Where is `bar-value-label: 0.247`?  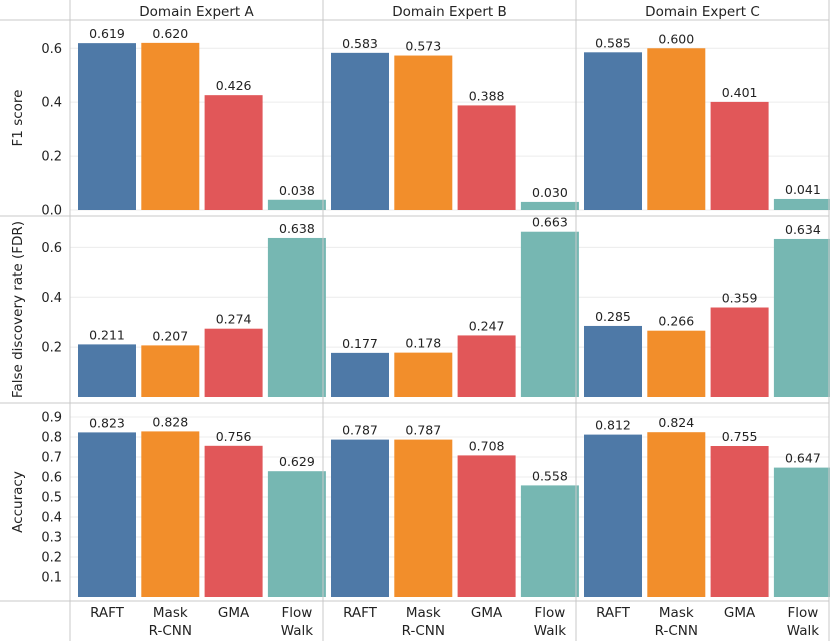 bar-value-label: 0.247 is located at coordinates (487, 325).